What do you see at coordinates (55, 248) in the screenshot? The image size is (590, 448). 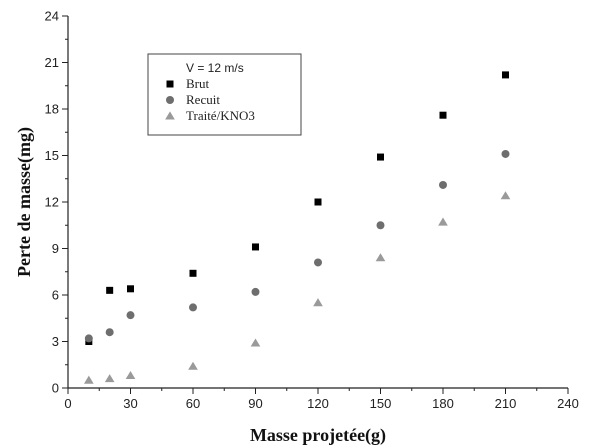 I see `y-tick-label: 9` at bounding box center [55, 248].